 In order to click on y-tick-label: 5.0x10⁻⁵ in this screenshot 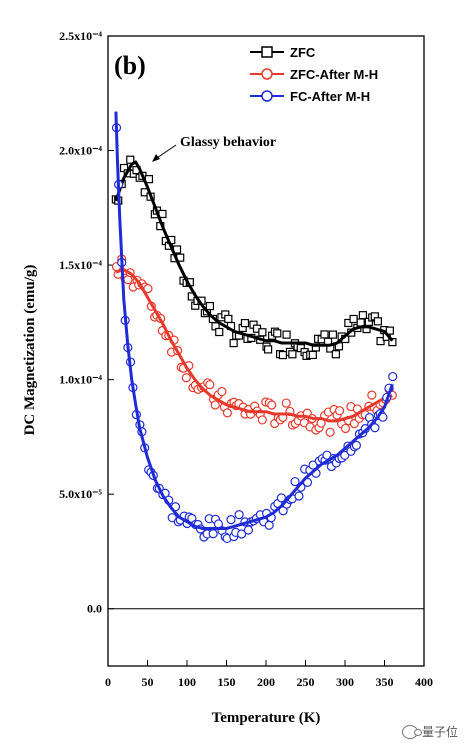, I will do `click(80, 494)`.